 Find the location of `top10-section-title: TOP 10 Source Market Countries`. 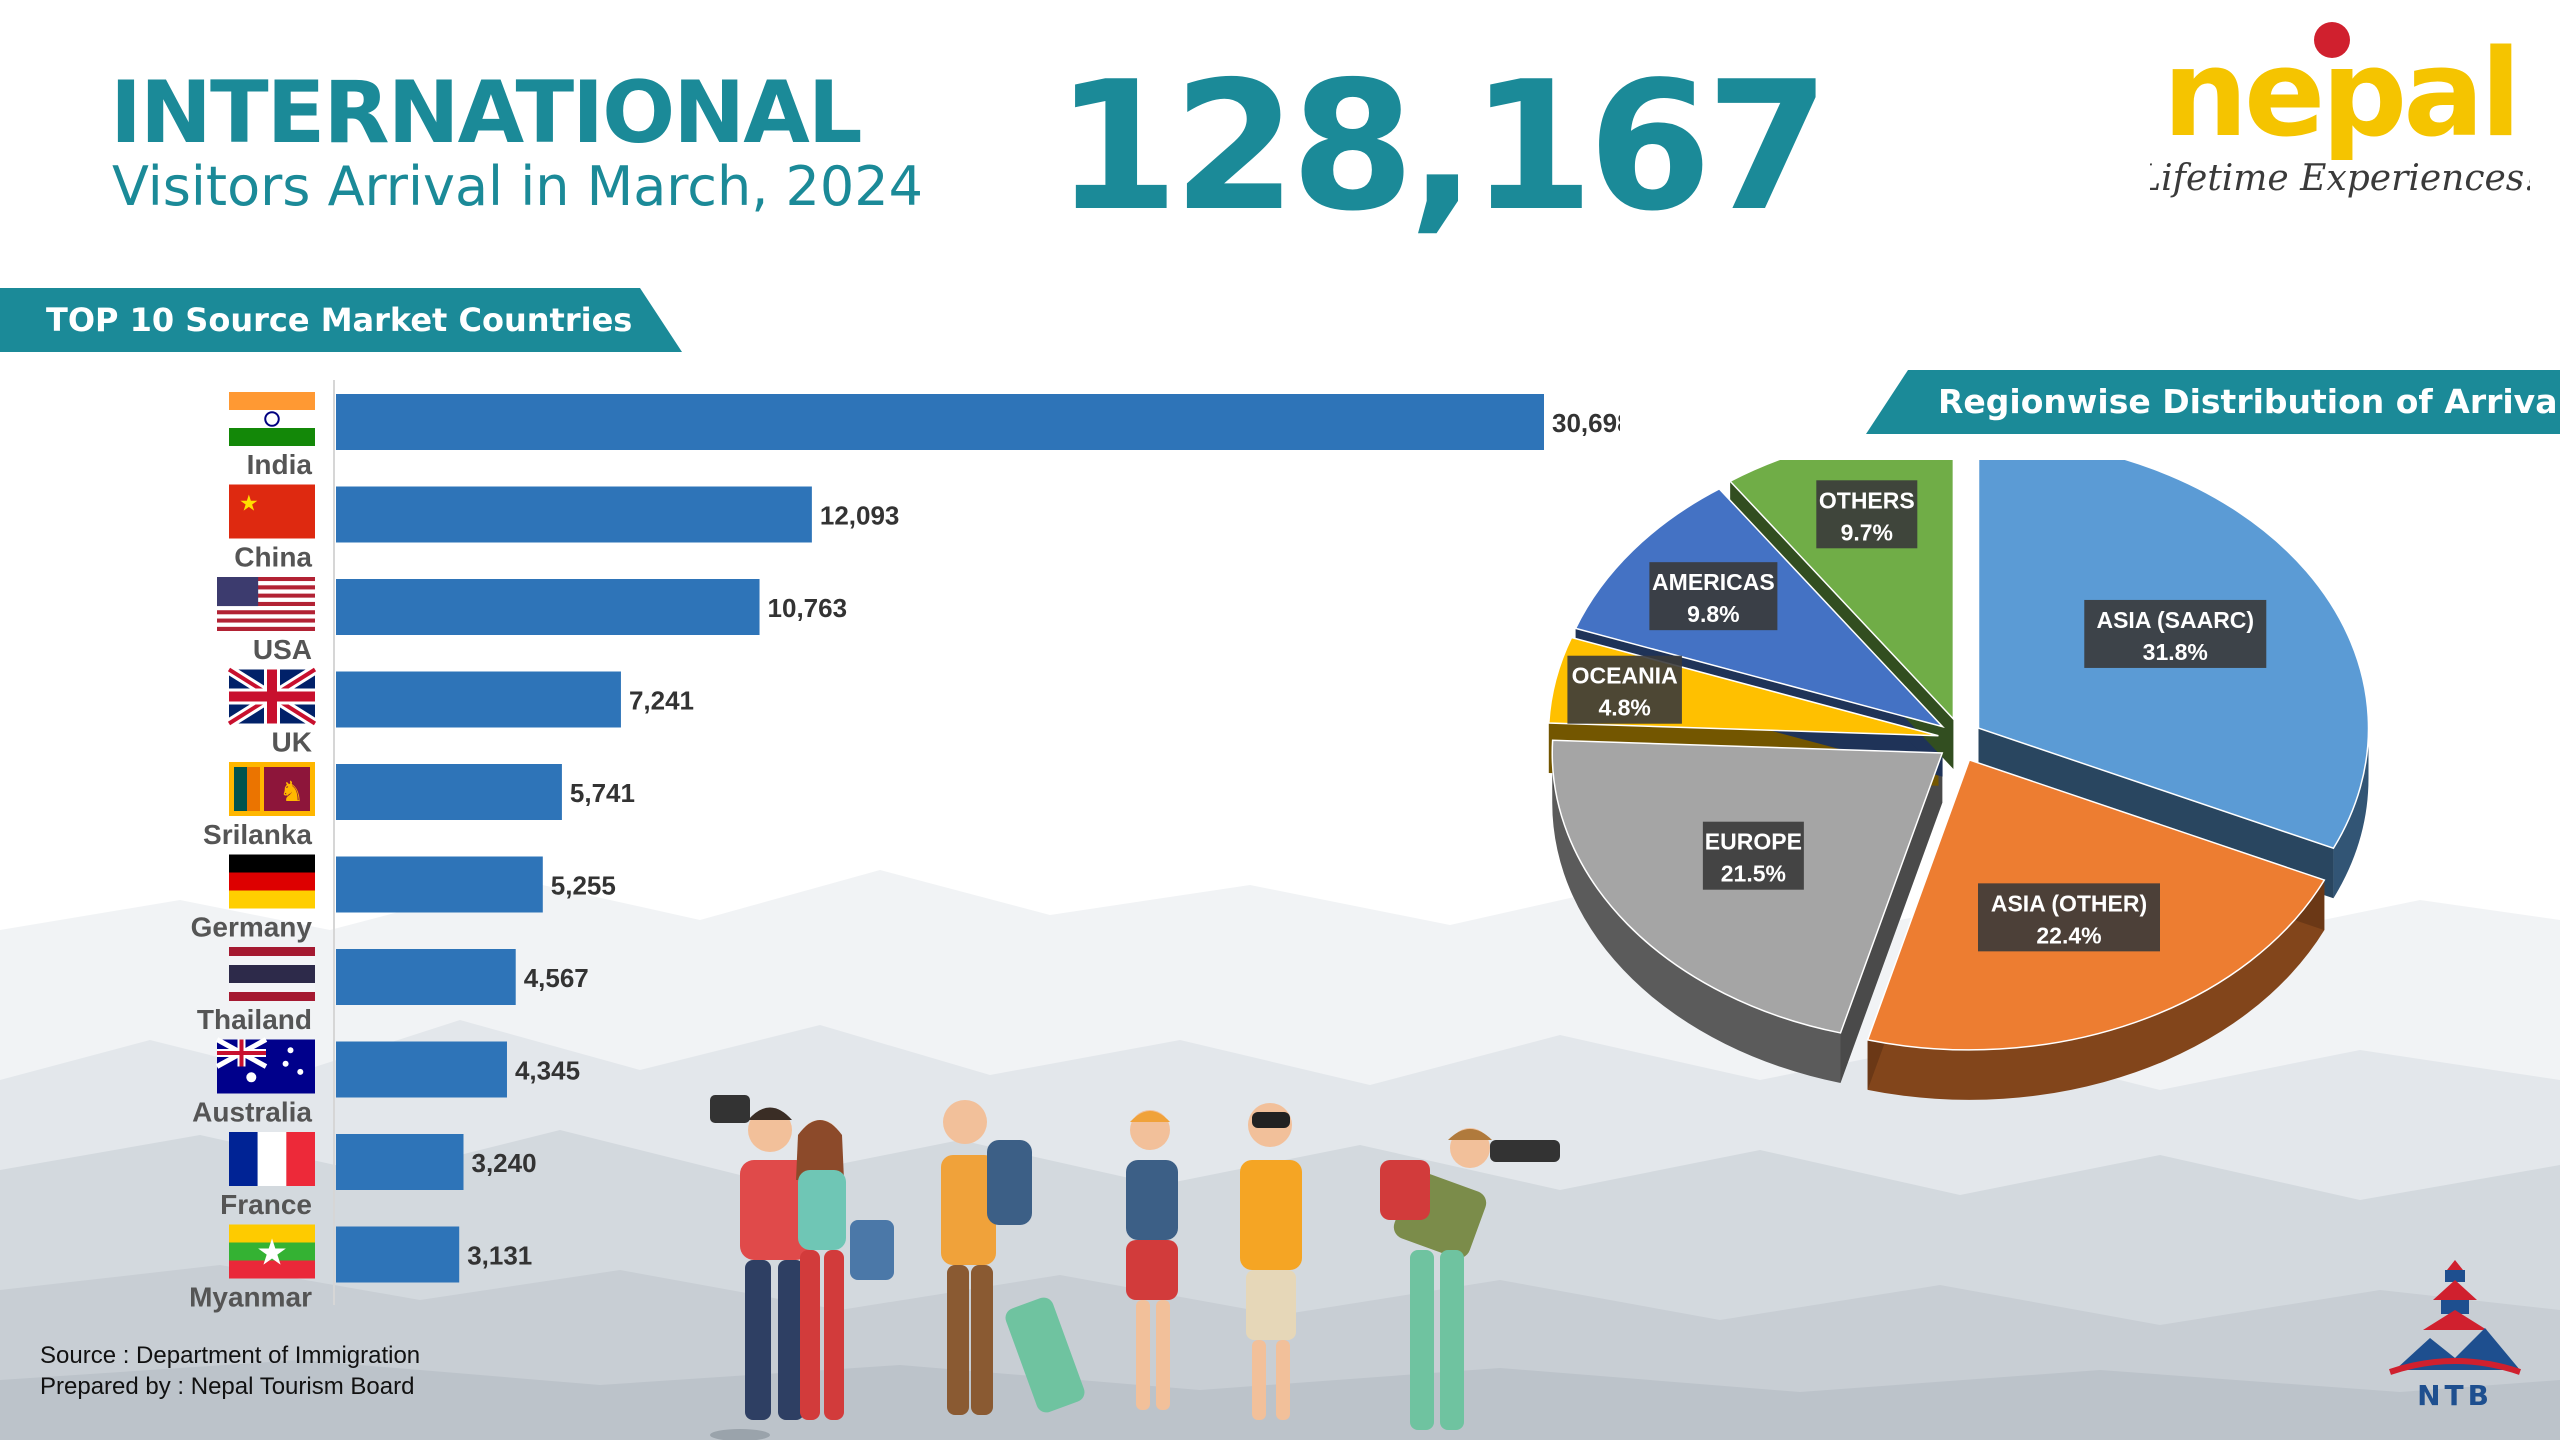

top10-section-title: TOP 10 Source Market Countries is located at coordinates (341, 320).